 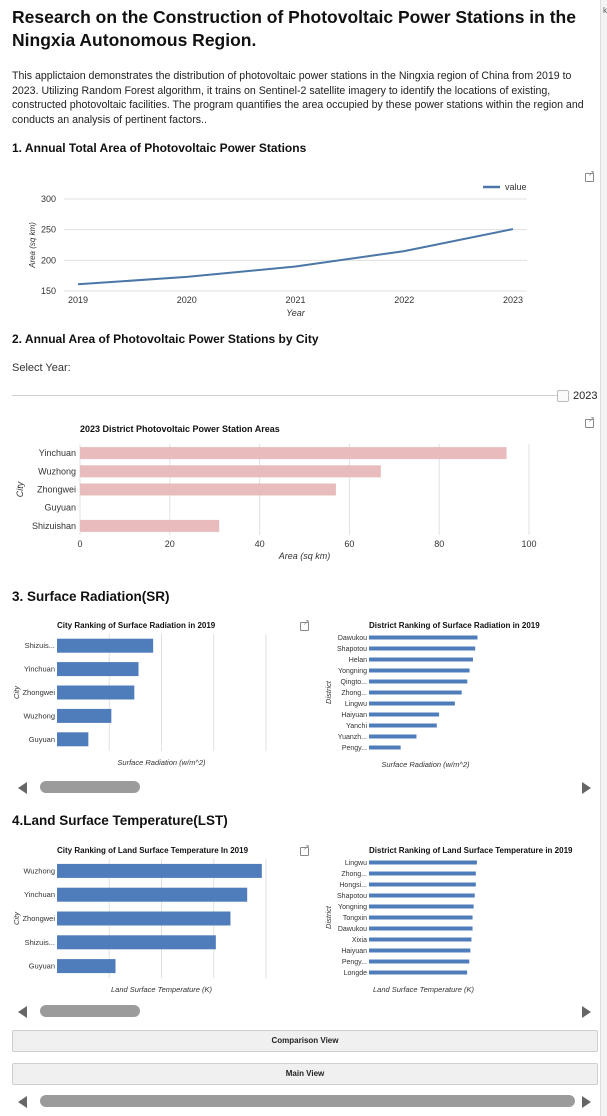 I want to click on x-tick-label: 2019, so click(x=78, y=300).